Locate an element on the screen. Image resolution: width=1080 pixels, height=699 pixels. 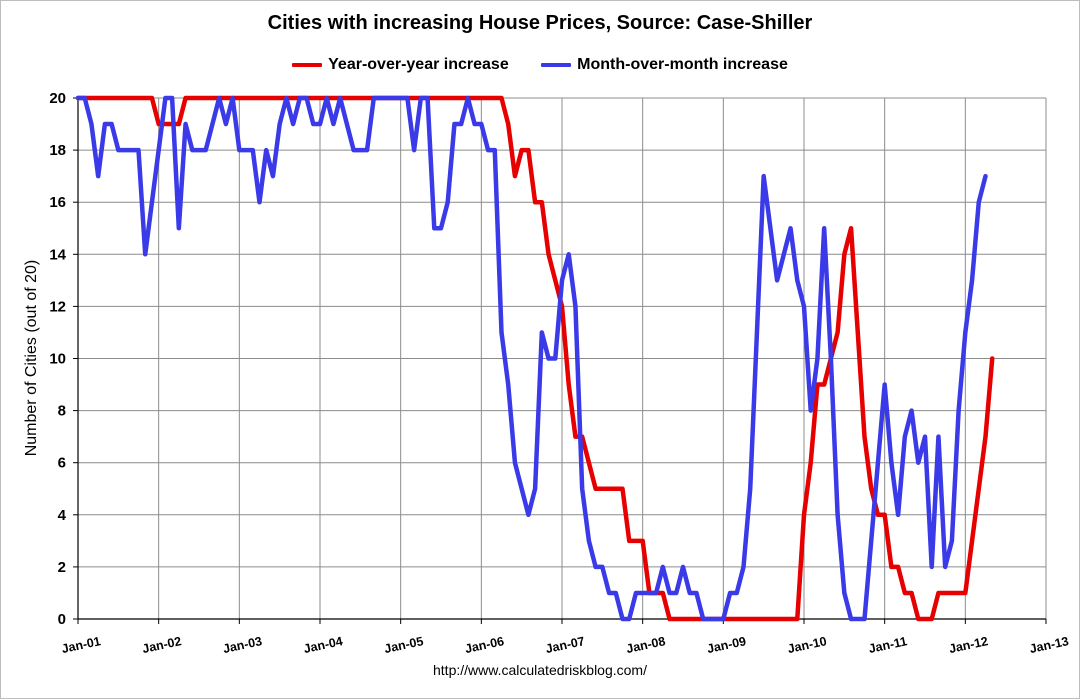
legend-item-mom: Month-over-month increase is located at coordinates (664, 65).